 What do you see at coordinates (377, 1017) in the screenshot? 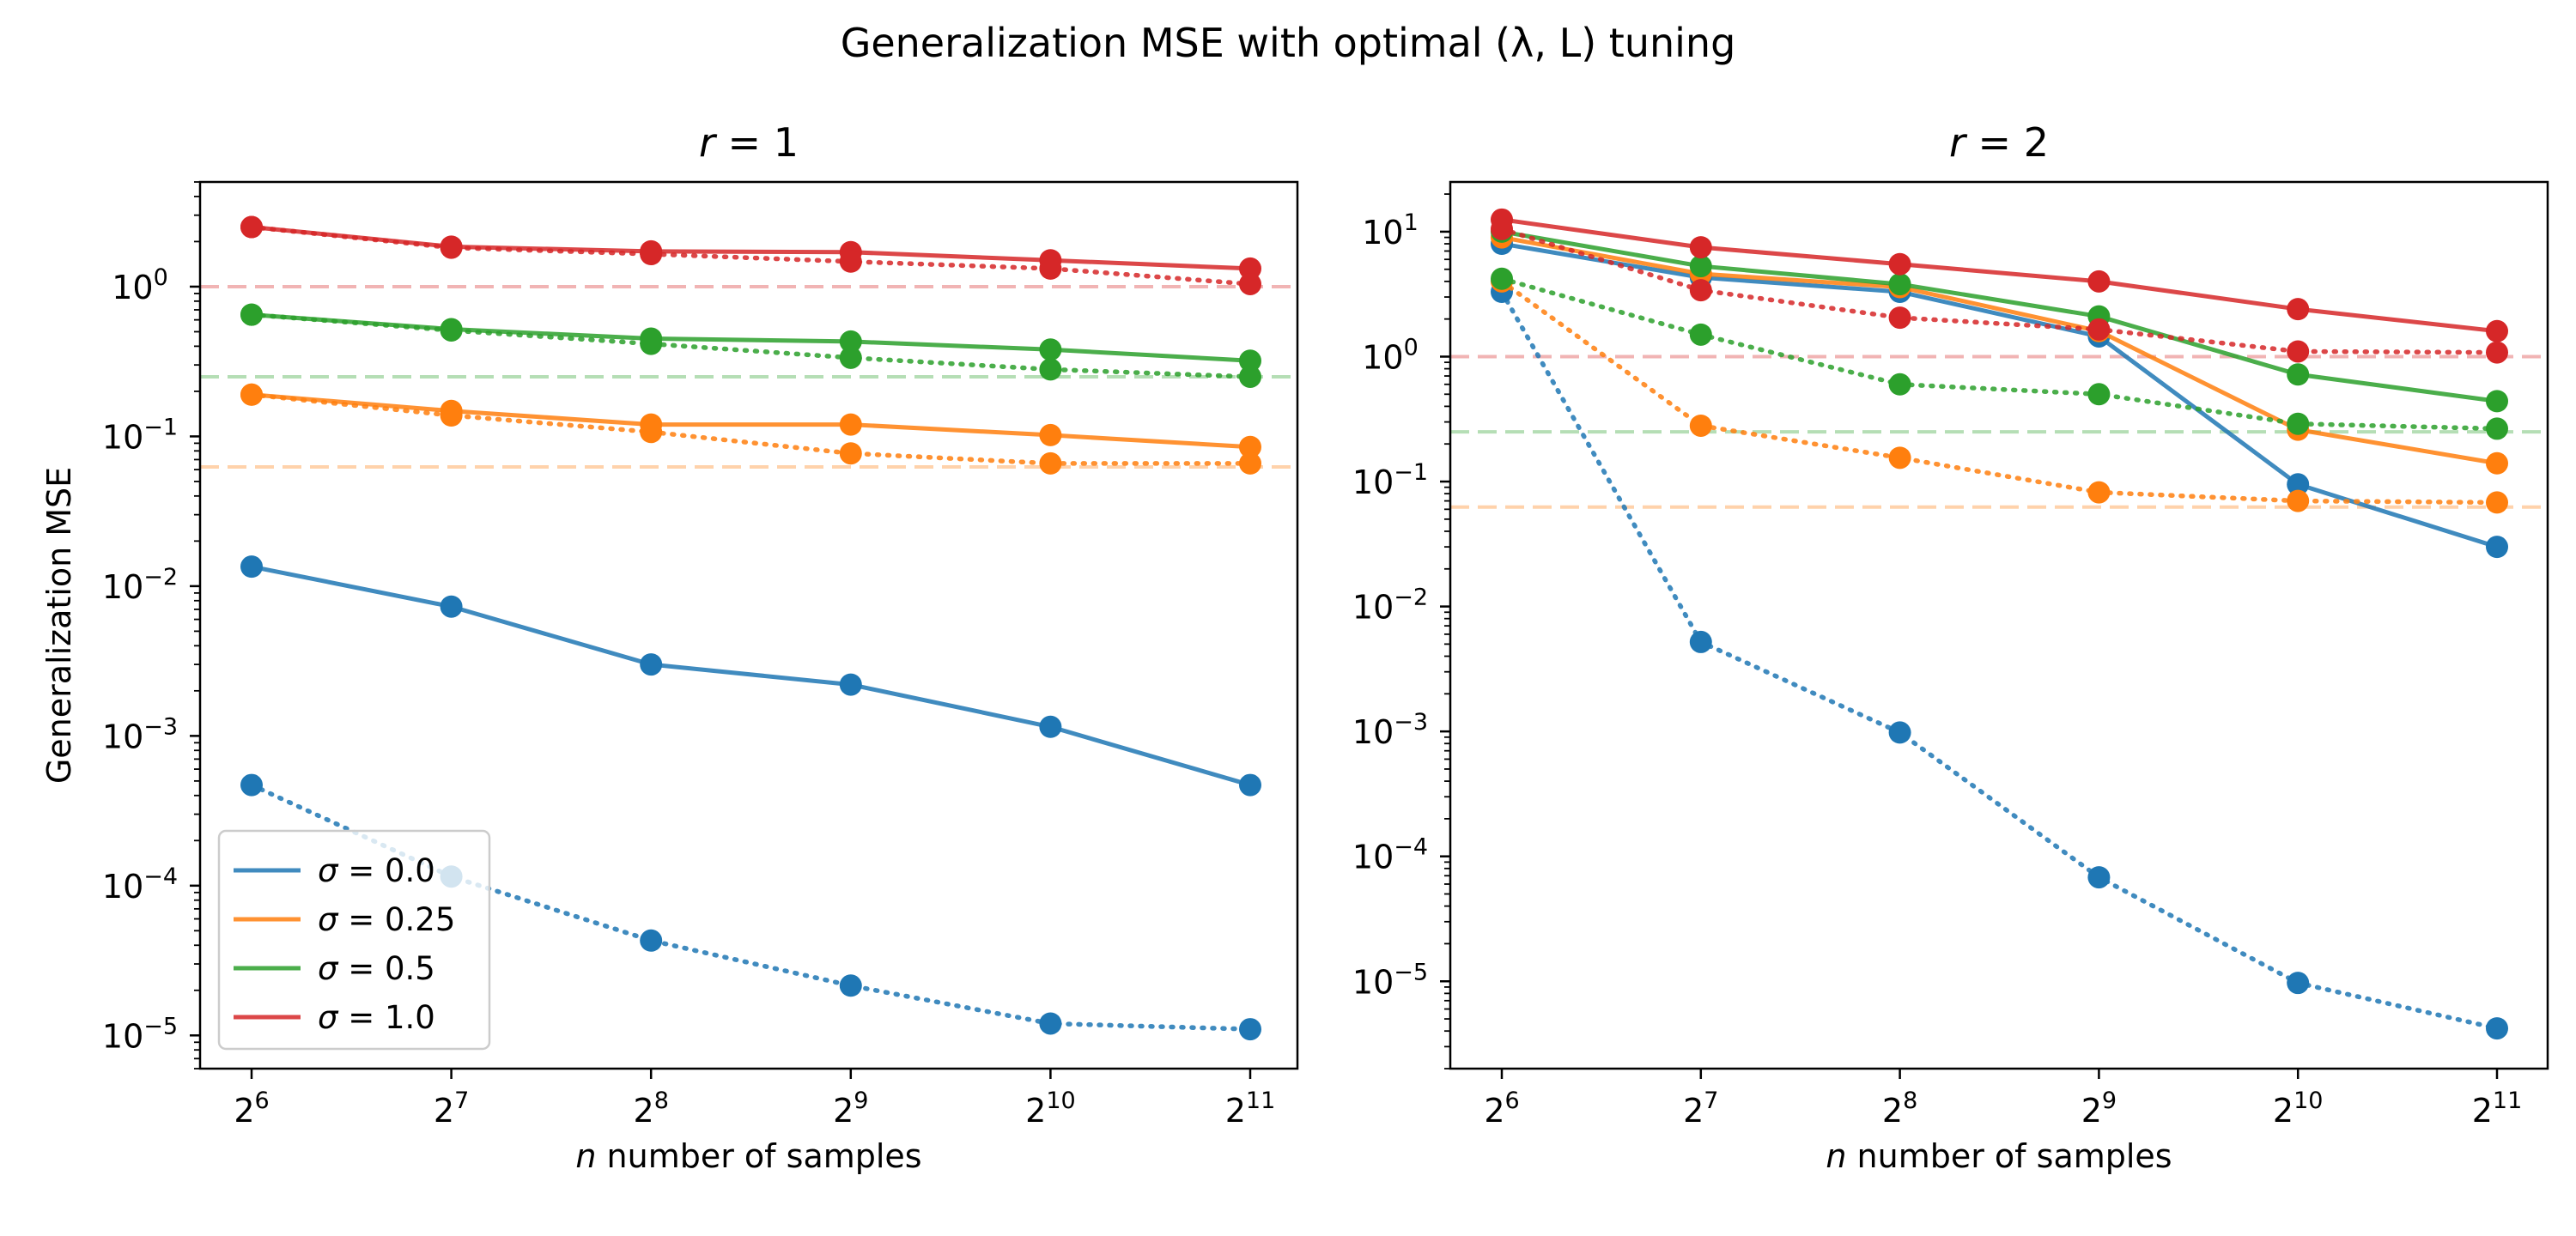
I see `legend-label: σ = 1.0` at bounding box center [377, 1017].